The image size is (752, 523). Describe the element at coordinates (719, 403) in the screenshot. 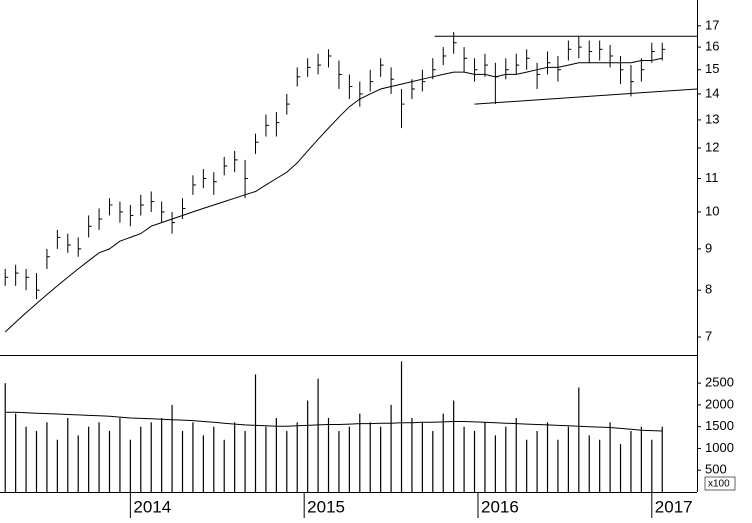

I see `y-tick-label: 2000` at that location.